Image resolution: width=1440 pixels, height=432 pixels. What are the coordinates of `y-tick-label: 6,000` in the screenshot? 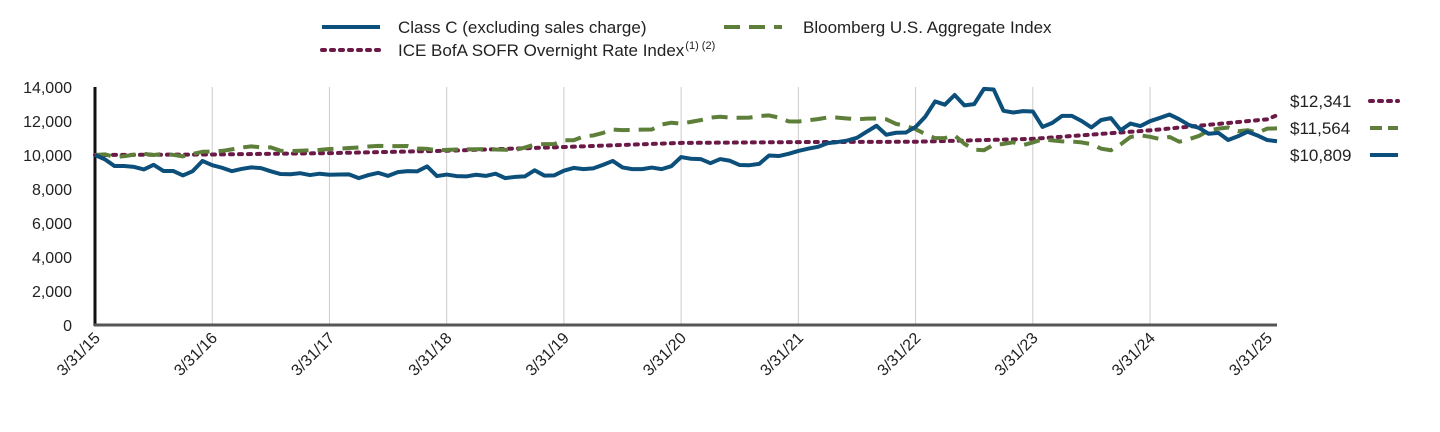 It's located at (52, 224).